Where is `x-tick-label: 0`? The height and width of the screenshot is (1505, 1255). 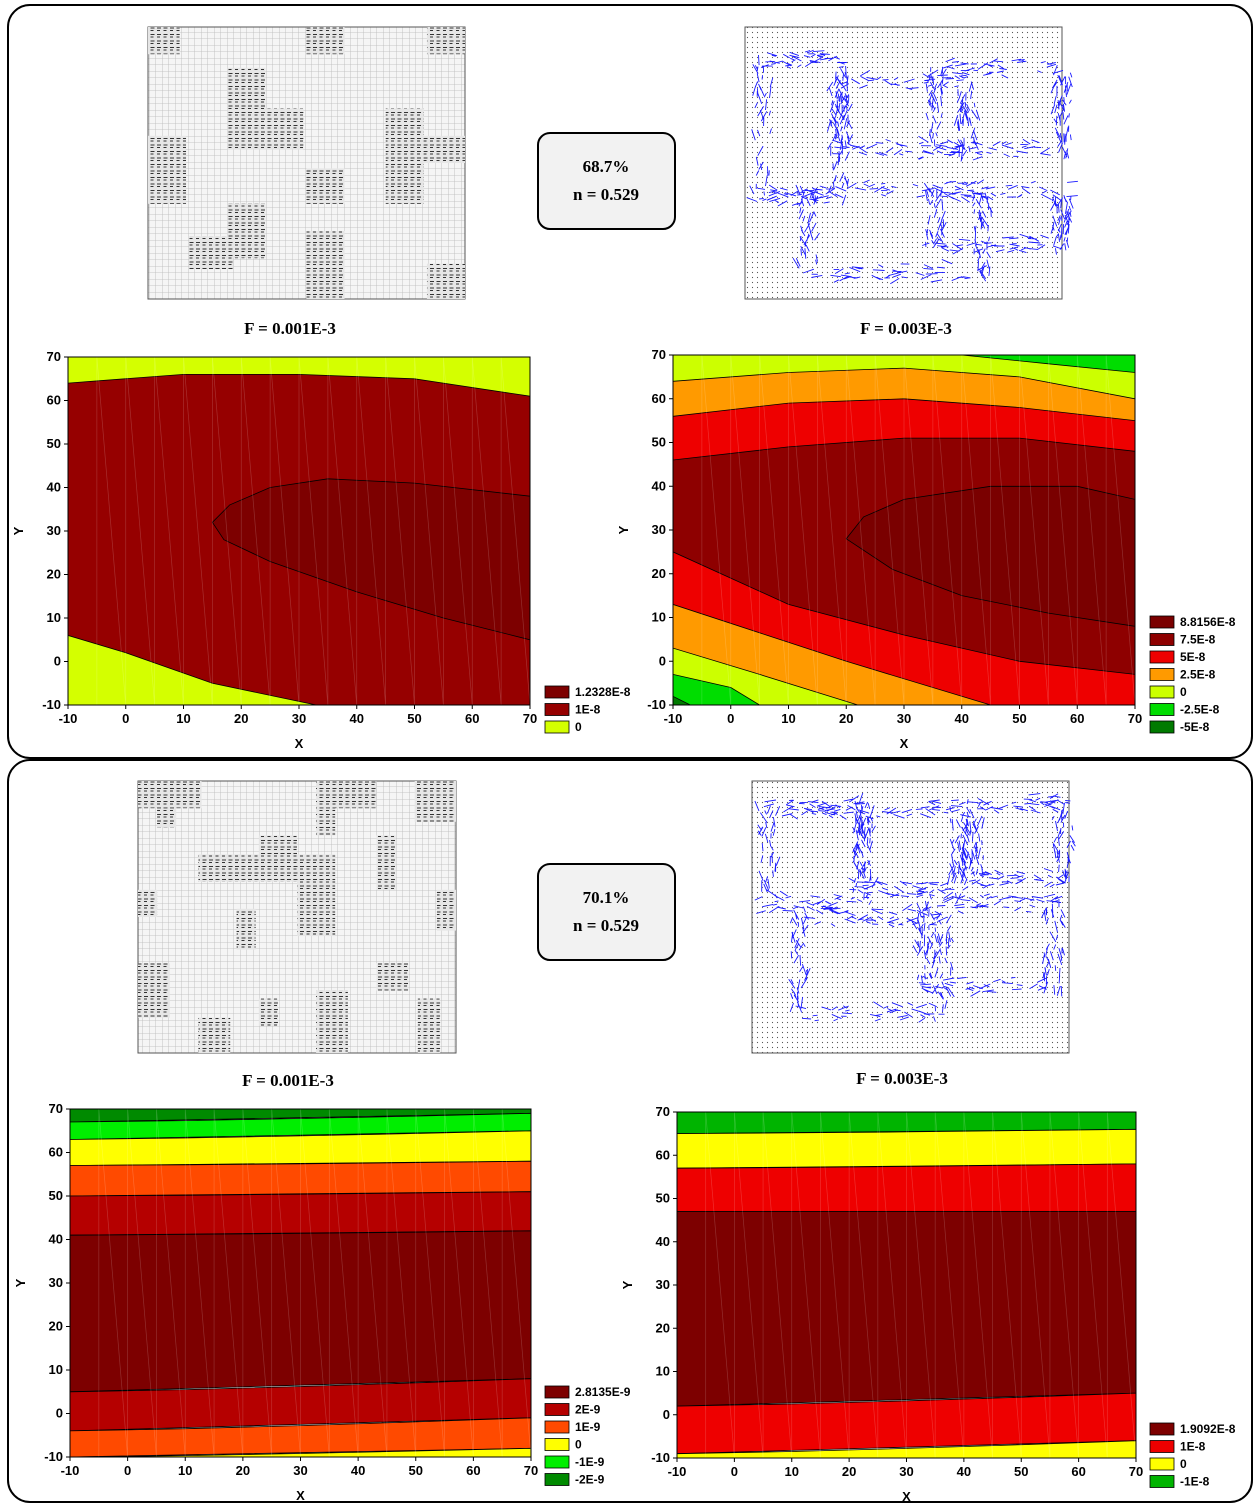
x-tick-label: 0 is located at coordinates (730, 718).